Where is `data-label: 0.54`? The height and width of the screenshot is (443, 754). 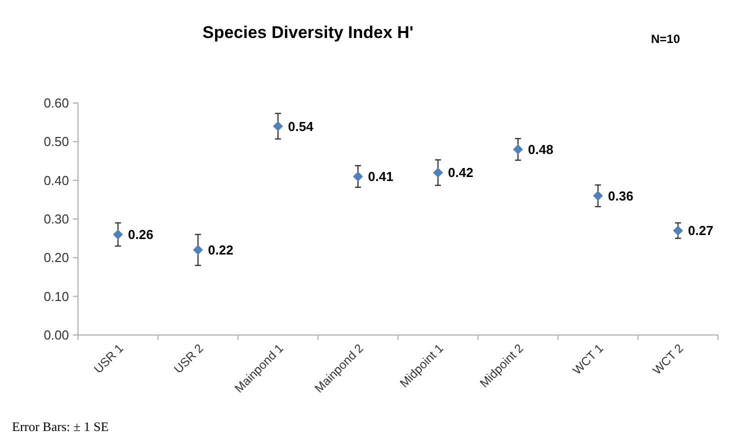 data-label: 0.54 is located at coordinates (301, 126).